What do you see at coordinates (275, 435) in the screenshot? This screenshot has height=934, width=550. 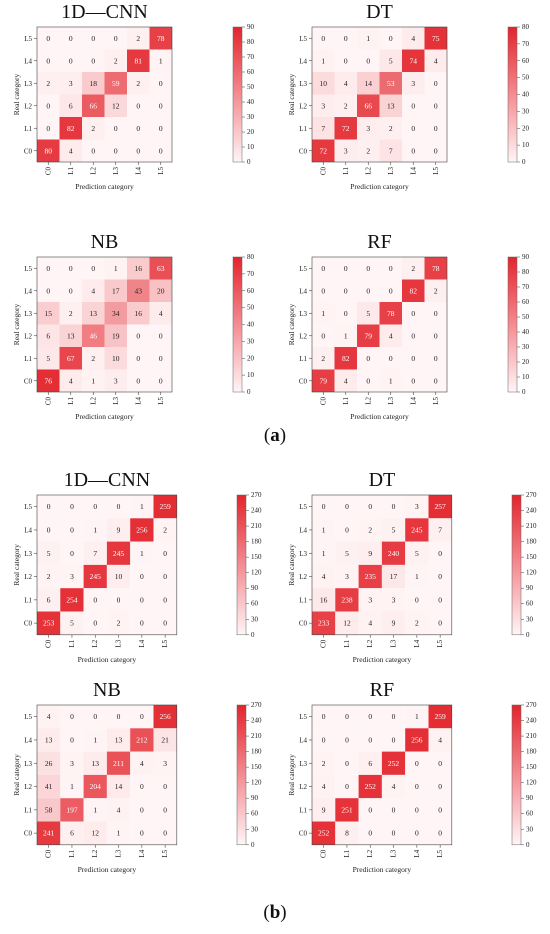 I see `subfigure-a-label: (a)` at bounding box center [275, 435].